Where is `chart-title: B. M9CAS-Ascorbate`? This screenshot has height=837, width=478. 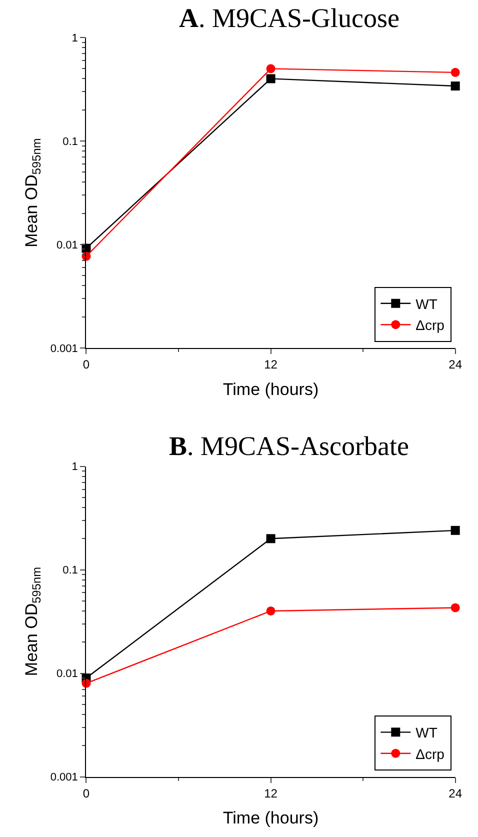 chart-title: B. M9CAS-Ascorbate is located at coordinates (289, 446).